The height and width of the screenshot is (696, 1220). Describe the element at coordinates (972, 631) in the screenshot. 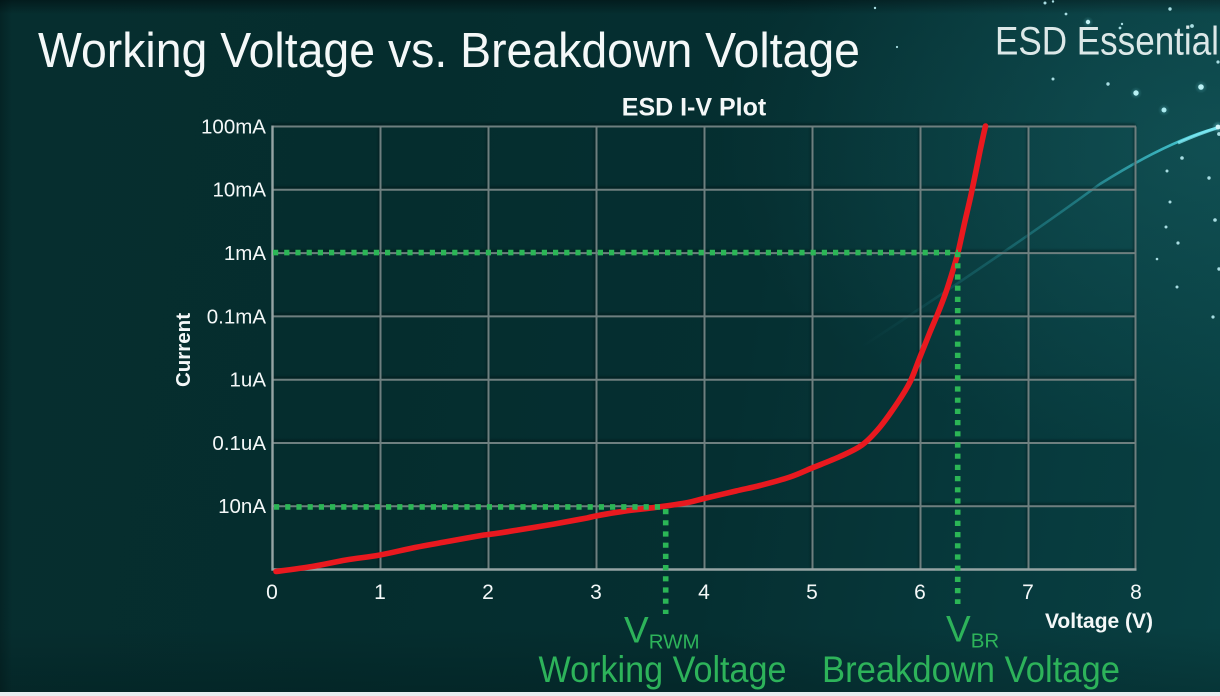

I see `svg-text: VBR` at that location.